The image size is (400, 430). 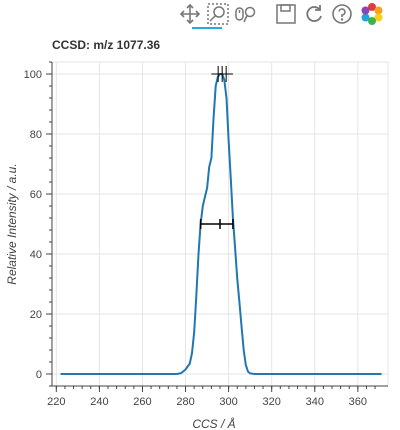 What do you see at coordinates (142, 402) in the screenshot?
I see `x-tick-label: 260` at bounding box center [142, 402].